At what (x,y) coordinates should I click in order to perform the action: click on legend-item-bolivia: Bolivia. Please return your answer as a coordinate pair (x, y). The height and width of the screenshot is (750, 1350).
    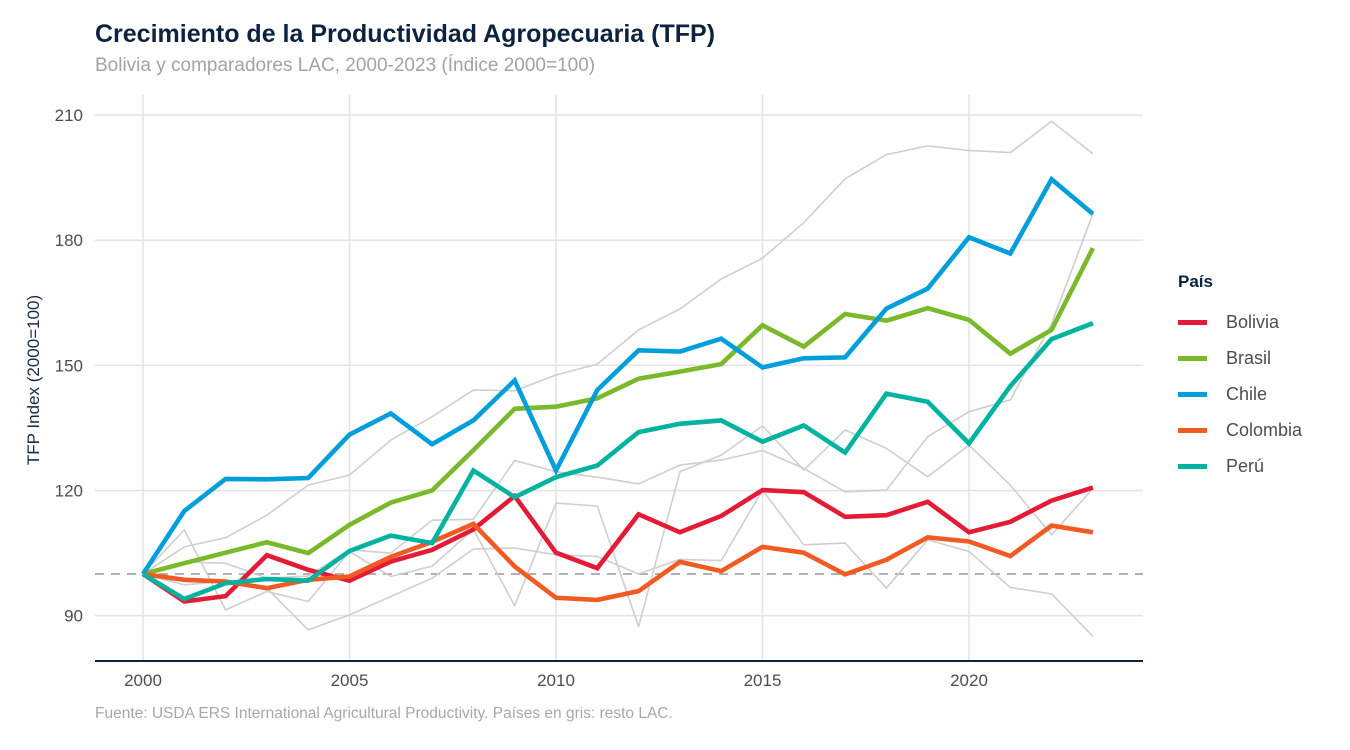
    Looking at the image, I should click on (1240, 322).